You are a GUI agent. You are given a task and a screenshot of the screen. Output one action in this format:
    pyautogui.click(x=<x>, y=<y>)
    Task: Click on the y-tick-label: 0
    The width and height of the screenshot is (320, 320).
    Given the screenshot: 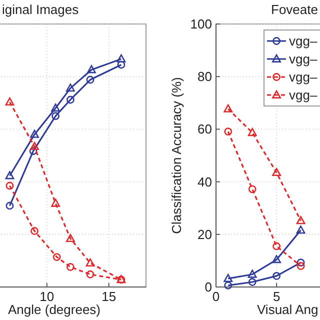 What is the action you would take?
    pyautogui.click(x=208, y=287)
    